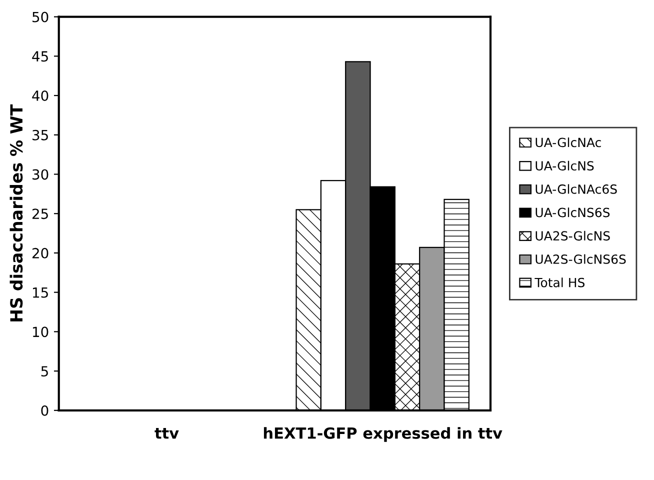 Image resolution: width=654 pixels, height=480 pixels. Describe the element at coordinates (40, 135) in the screenshot. I see `y-tick-label: 35` at that location.